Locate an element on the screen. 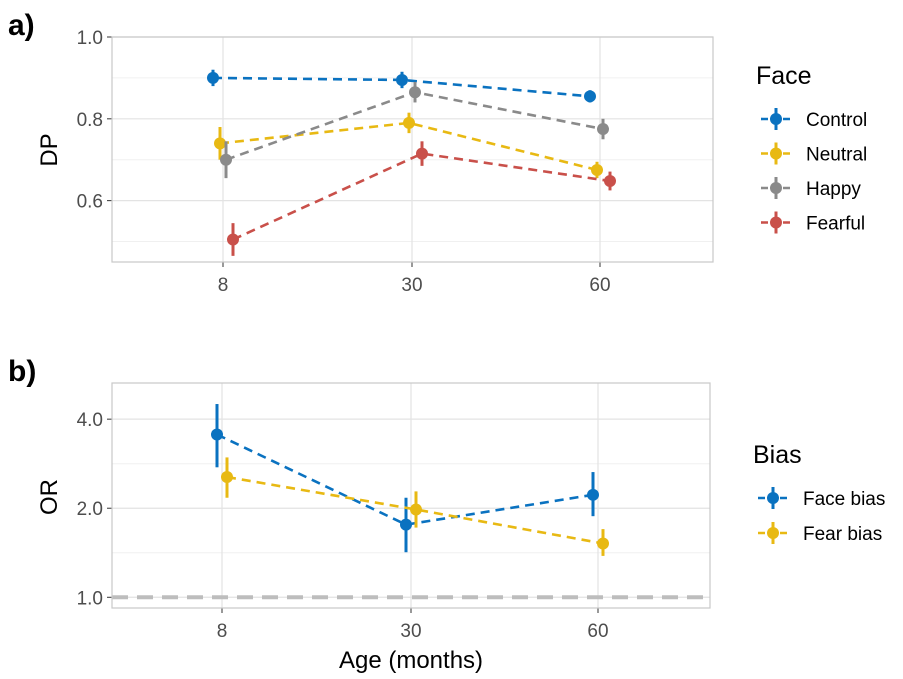  legend-label: Happy is located at coordinates (833, 189).